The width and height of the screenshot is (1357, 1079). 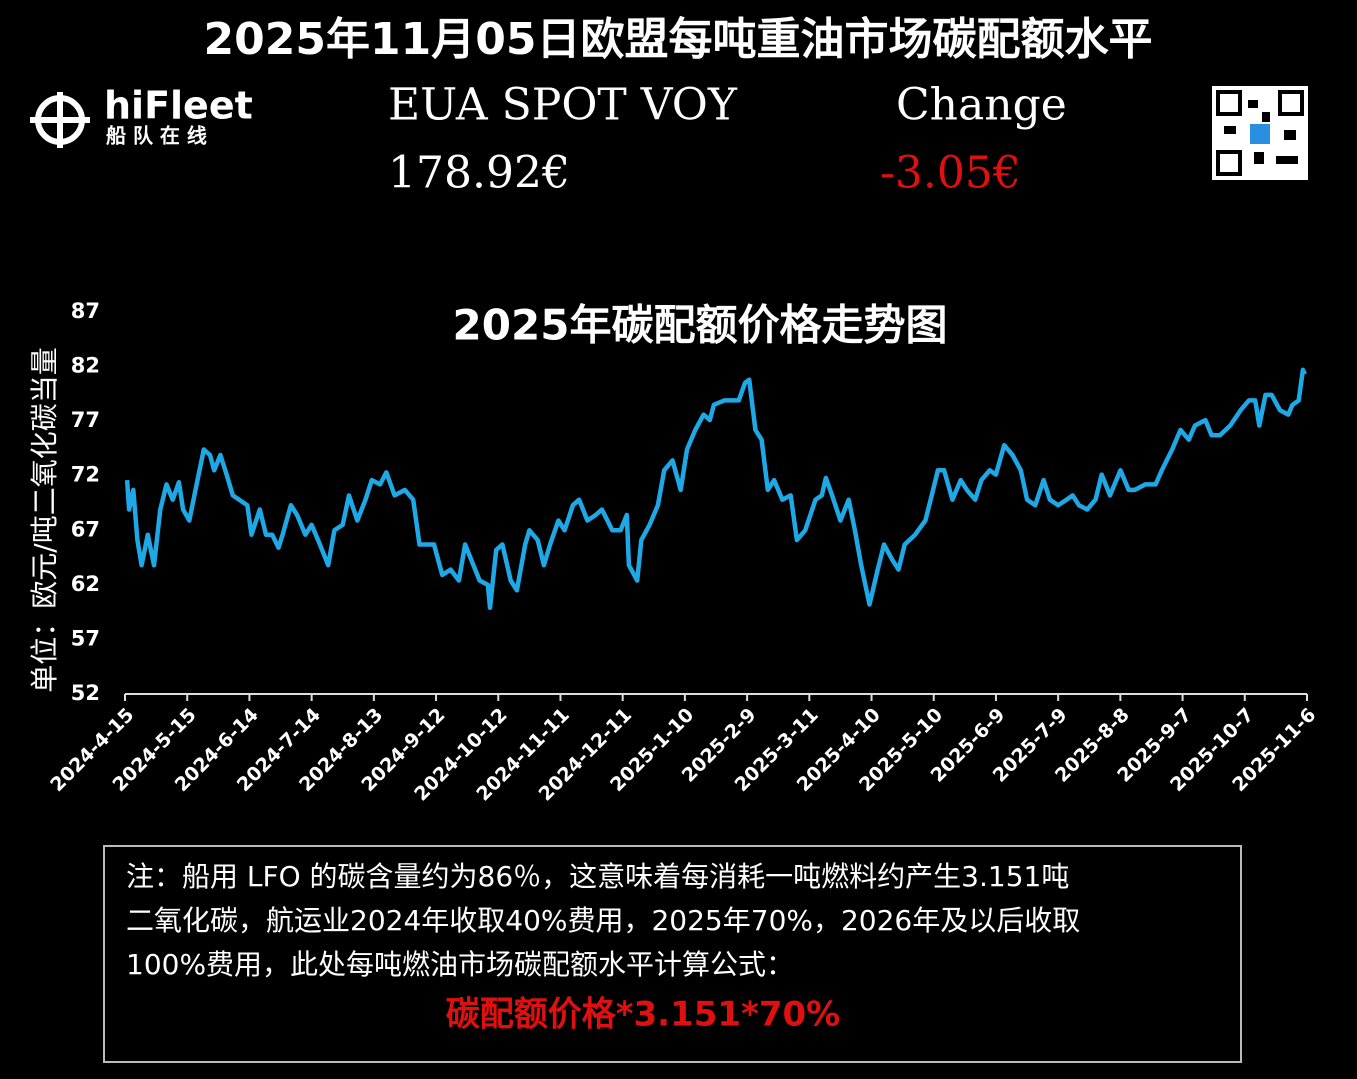 What do you see at coordinates (643, 1015) in the screenshot?
I see `note-formula: 碳配额价格*3.151*70%` at bounding box center [643, 1015].